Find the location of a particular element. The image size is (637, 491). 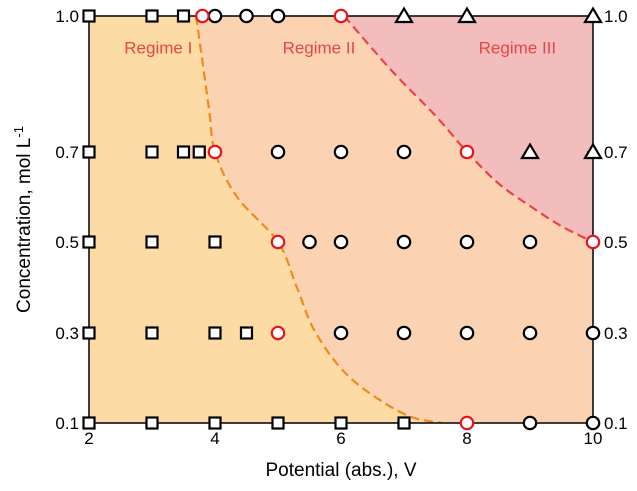

x-tick-label: 10 is located at coordinates (593, 438).